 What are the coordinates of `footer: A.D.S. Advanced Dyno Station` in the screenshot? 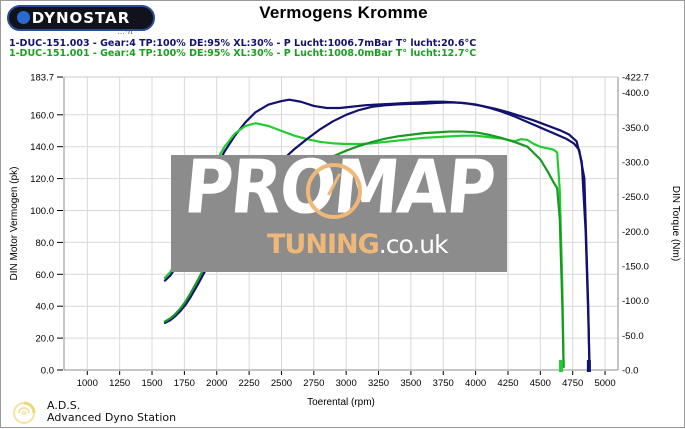 It's located at (159, 413).